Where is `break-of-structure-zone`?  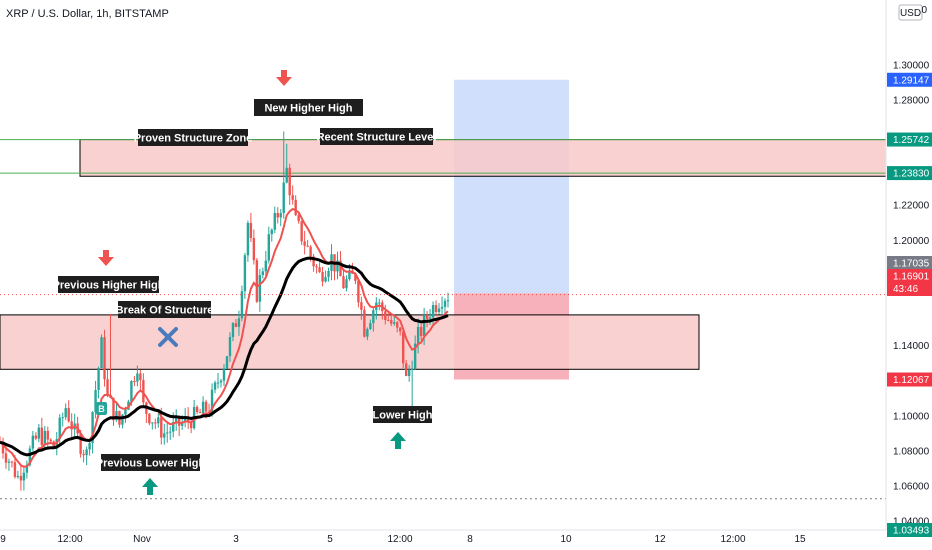
break-of-structure-zone is located at coordinates (350, 342).